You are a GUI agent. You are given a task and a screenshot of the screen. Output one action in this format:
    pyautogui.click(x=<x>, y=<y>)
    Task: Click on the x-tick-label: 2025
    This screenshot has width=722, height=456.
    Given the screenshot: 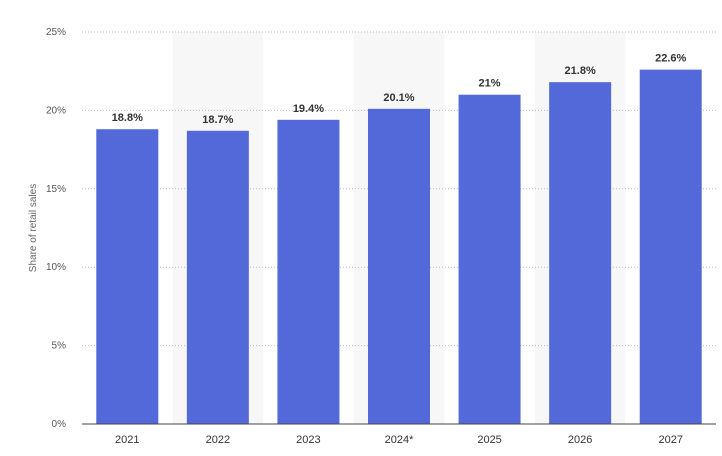 What is the action you would take?
    pyautogui.click(x=489, y=440)
    